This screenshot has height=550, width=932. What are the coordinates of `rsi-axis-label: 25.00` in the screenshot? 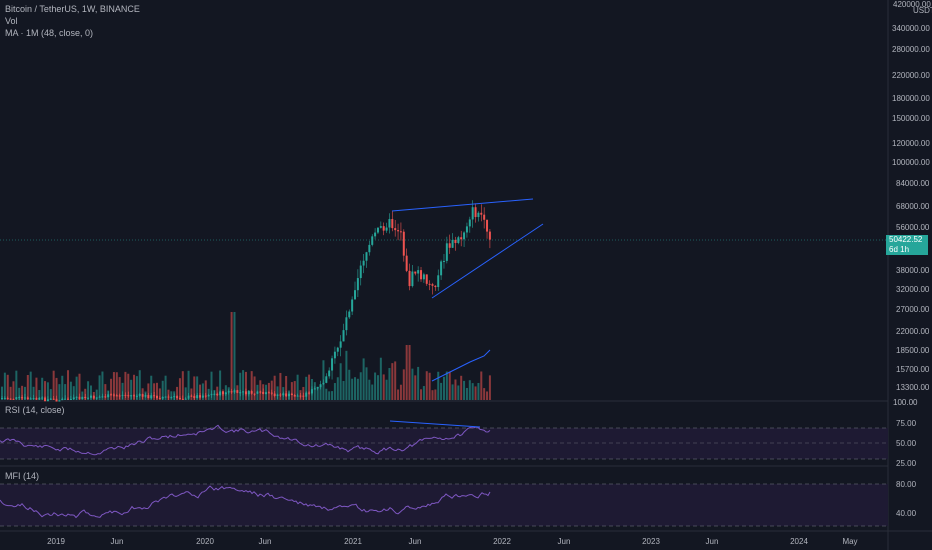 It's located at (906, 463).